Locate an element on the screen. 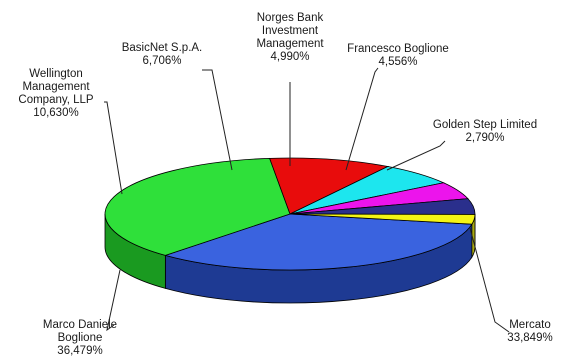  slice-label-line: Wellington is located at coordinates (56, 74).